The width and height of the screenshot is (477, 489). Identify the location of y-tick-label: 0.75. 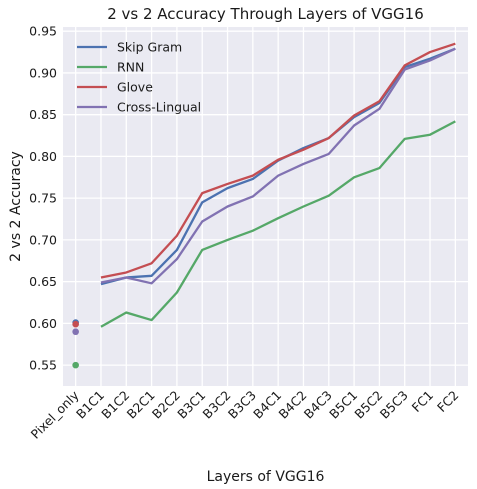
(43, 198).